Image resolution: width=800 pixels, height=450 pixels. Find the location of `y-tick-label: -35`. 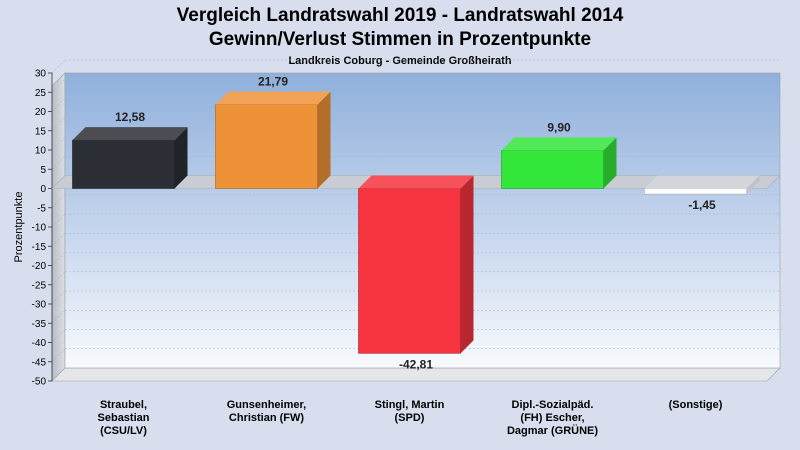

y-tick-label: -35 is located at coordinates (39, 324).